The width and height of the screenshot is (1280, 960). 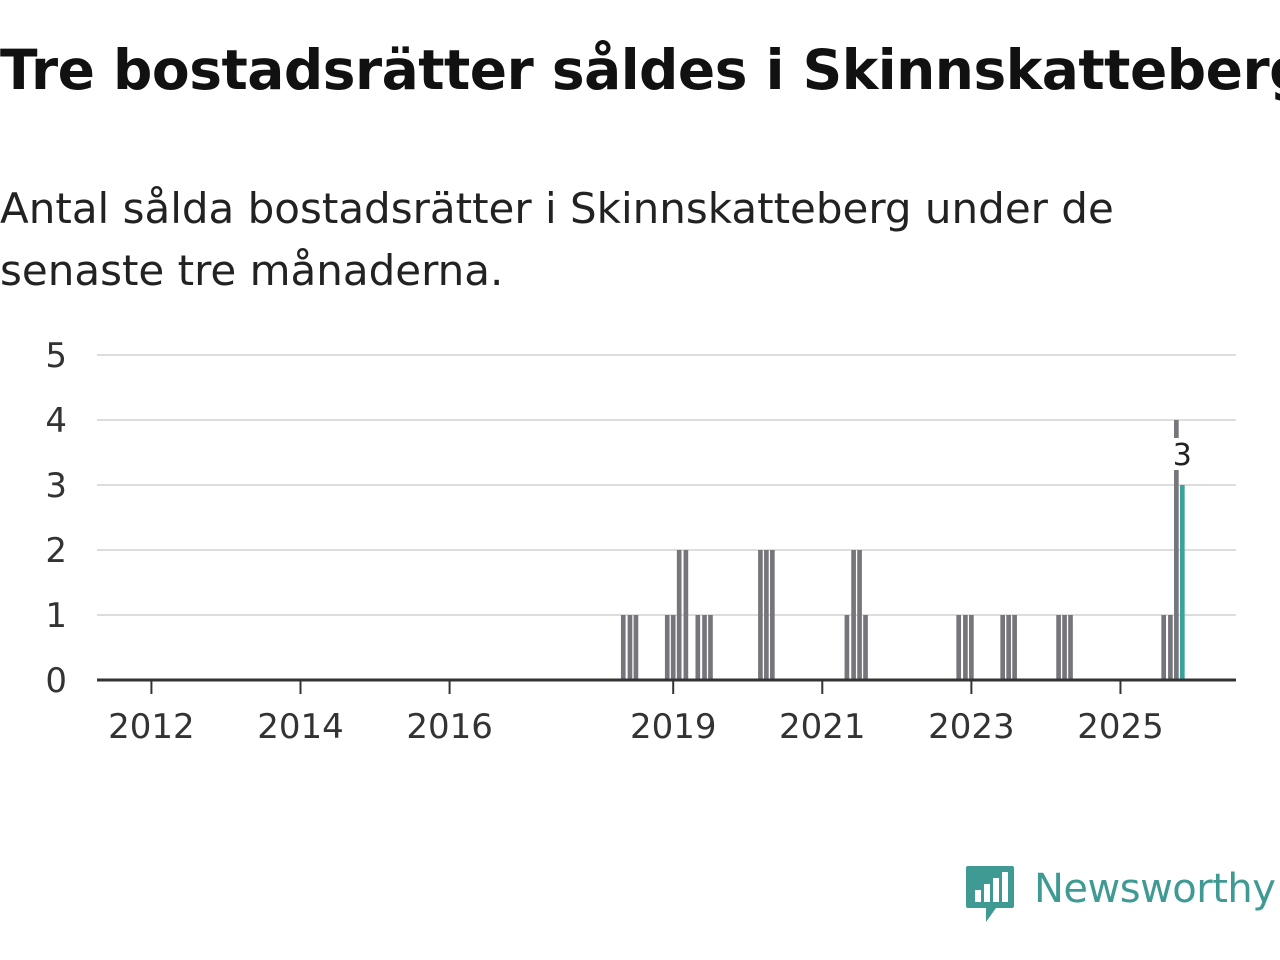 I want to click on newsworthy-icon, so click(x=990, y=894).